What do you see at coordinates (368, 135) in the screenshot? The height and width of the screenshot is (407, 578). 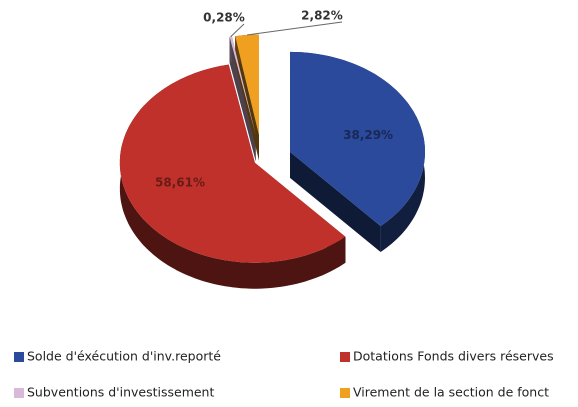 I see `data-label: 38,29%` at bounding box center [368, 135].